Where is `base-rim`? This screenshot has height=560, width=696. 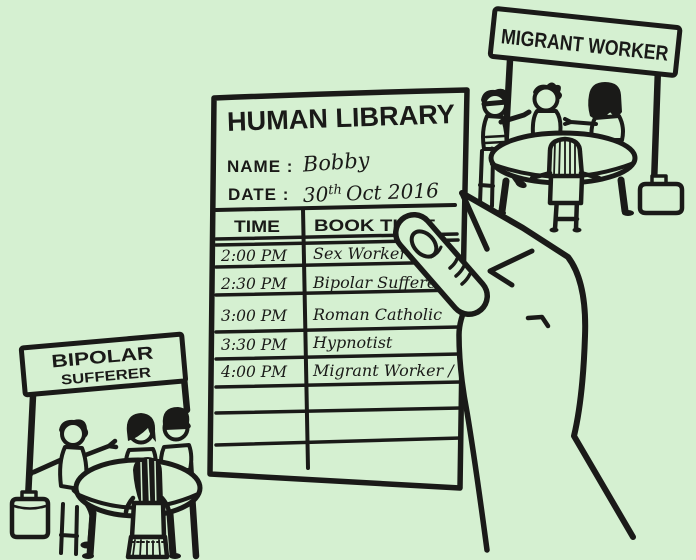
base-rim is located at coordinates (30, 507).